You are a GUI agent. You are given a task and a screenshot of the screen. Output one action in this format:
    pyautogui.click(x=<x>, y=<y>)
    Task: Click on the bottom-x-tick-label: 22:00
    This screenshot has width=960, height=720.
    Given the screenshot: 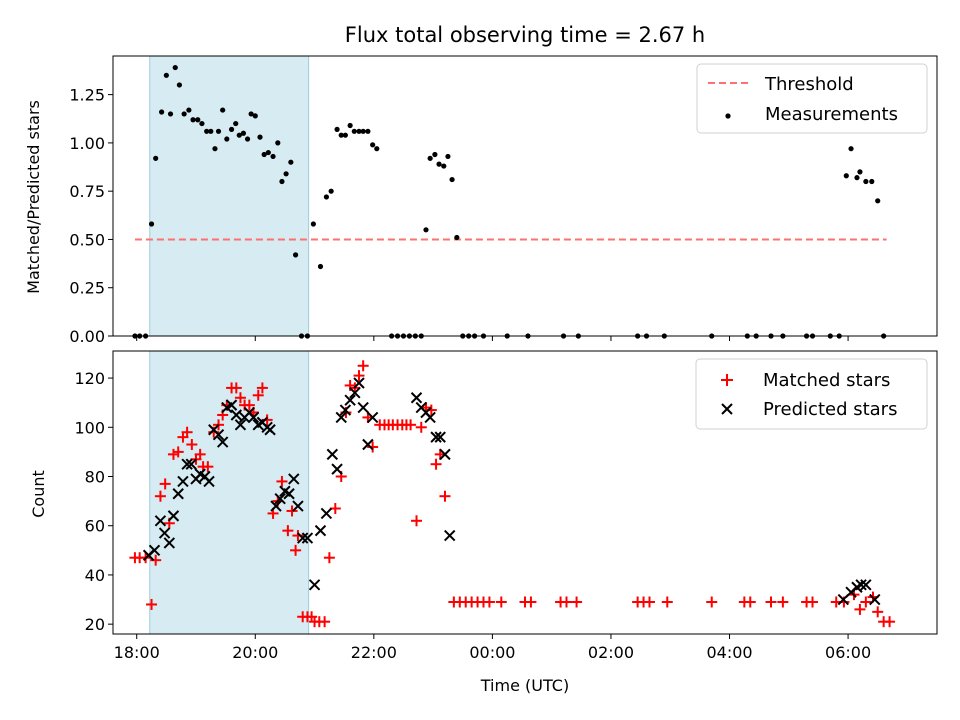 What is the action you would take?
    pyautogui.click(x=374, y=652)
    